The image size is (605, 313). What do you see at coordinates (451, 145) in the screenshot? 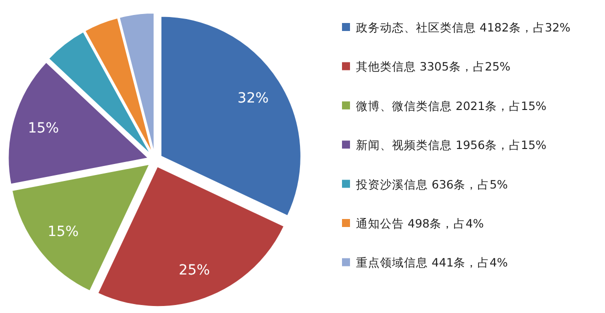
I see `legend-label: 新闻、视频类信息 1956条，占15%` at bounding box center [451, 145].